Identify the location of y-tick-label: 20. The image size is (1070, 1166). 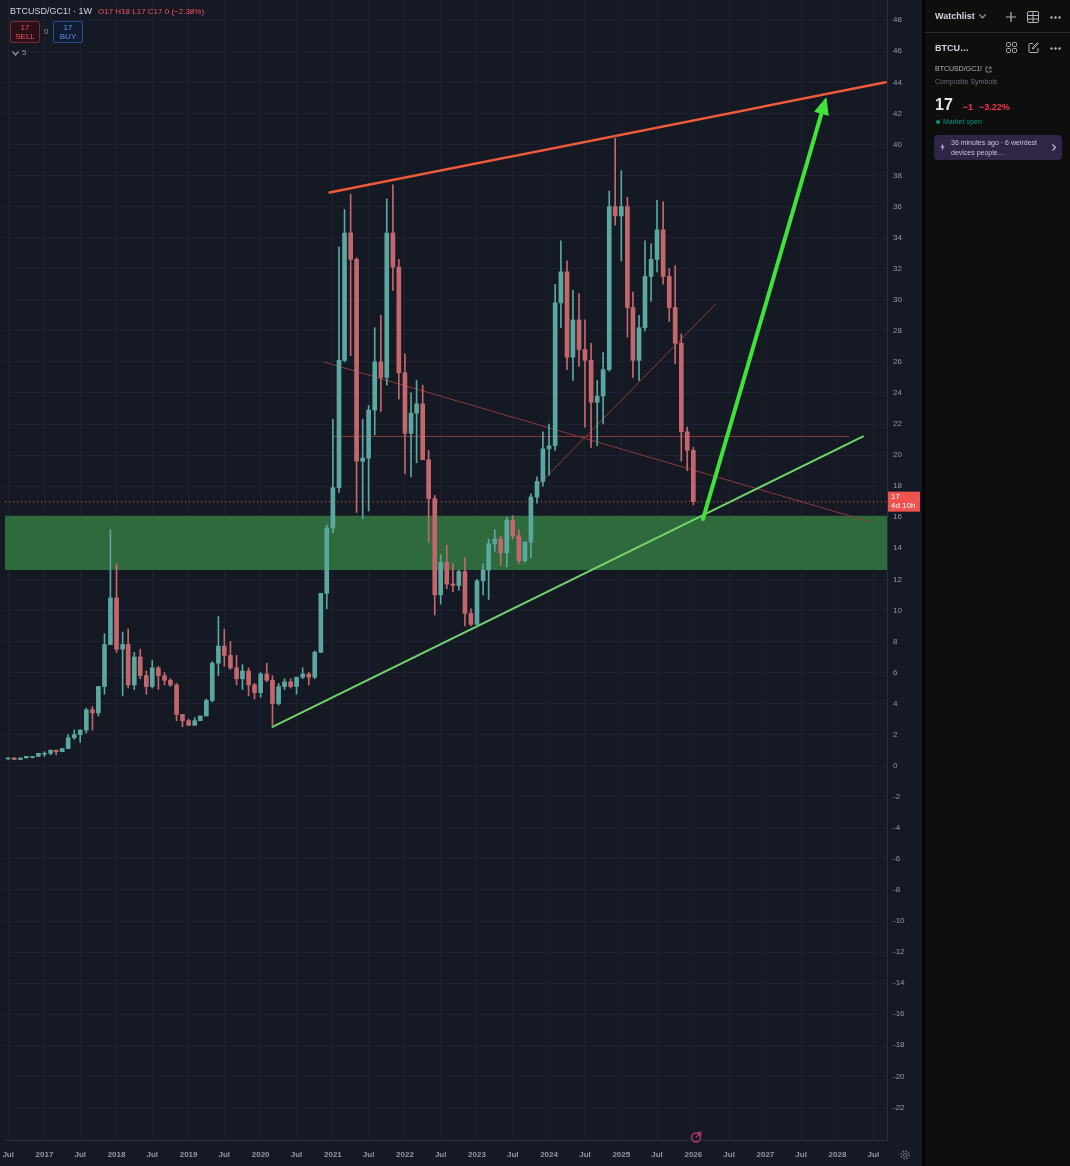
(898, 455).